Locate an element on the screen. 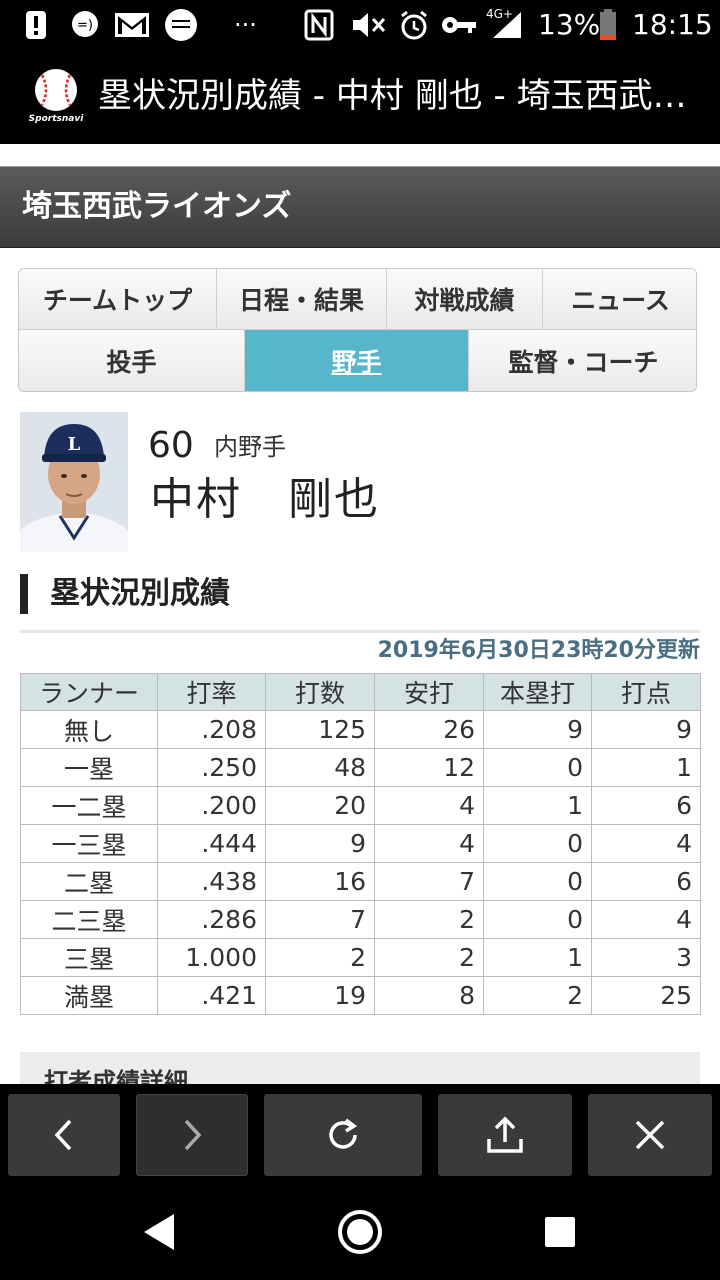 This screenshot has width=720, height=1280. header-avg: 打率 is located at coordinates (211, 692).